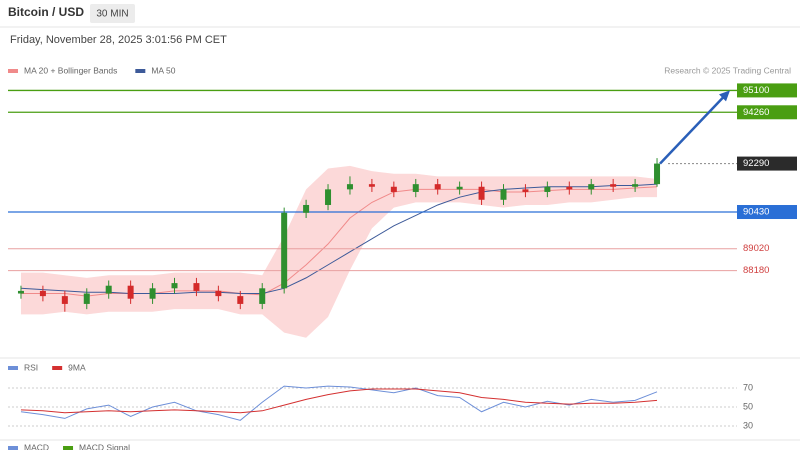 Image resolution: width=800 pixels, height=450 pixels. I want to click on legend-label: RSI, so click(31, 367).